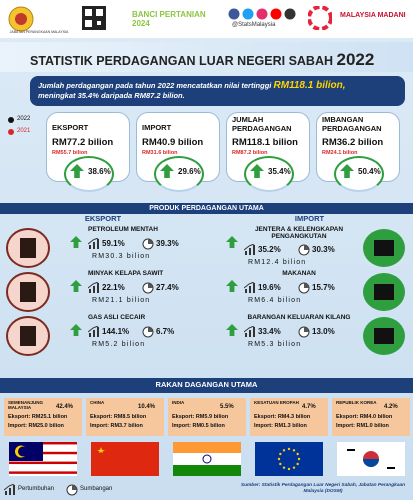  I want to click on partner-export: Eksport: RM4.3 bilion, so click(282, 417).